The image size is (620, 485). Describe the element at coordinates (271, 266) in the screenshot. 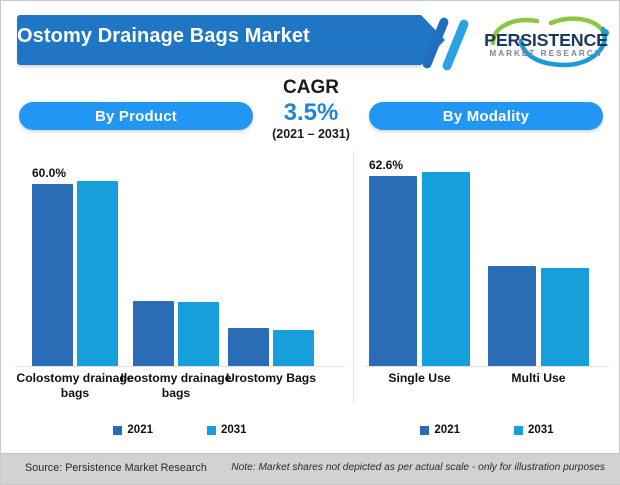

I see `bar-group-urostomy` at that location.